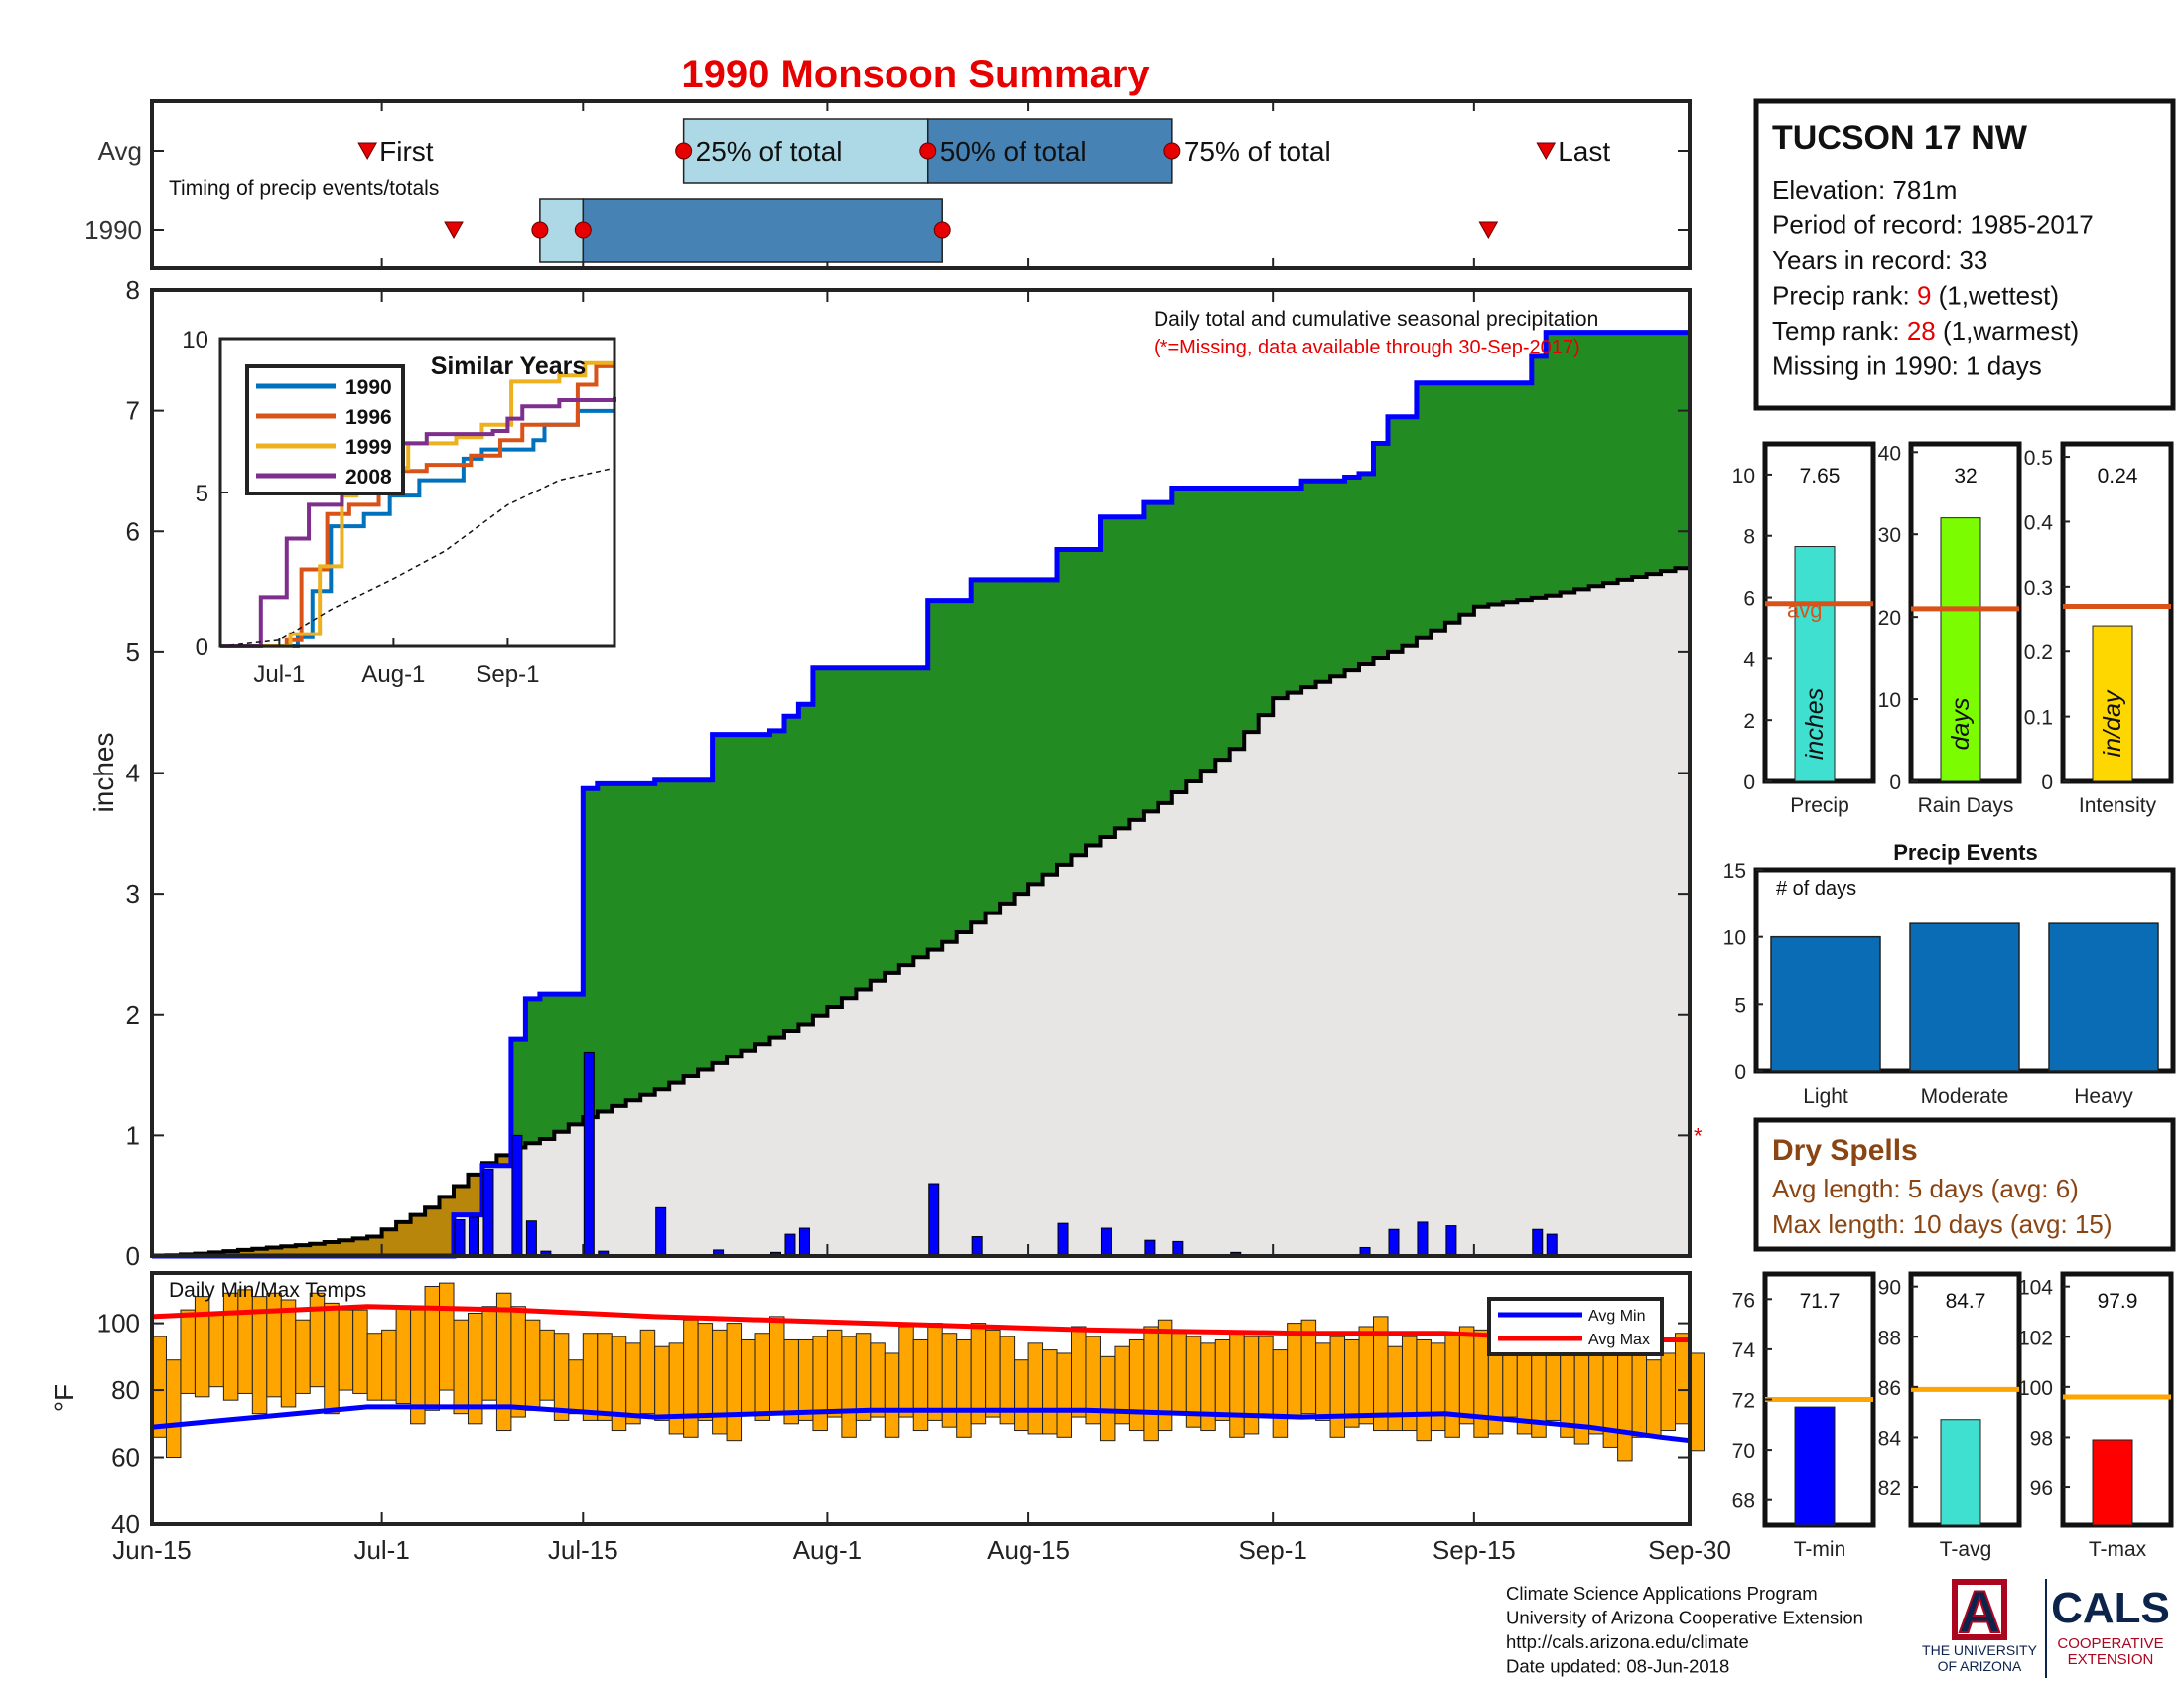 The width and height of the screenshot is (2184, 1688). I want to click on panel-category-label: T-min, so click(1820, 1549).